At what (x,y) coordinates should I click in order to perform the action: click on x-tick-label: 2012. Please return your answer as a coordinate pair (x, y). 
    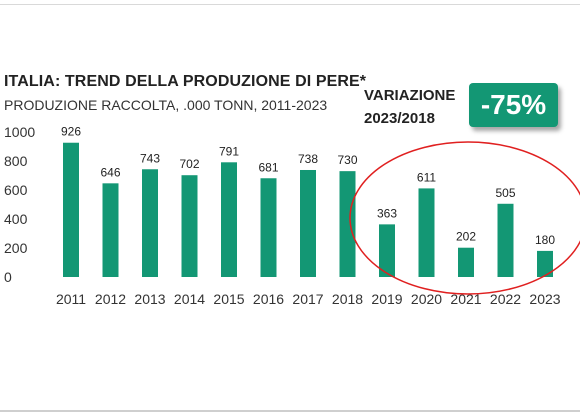
    Looking at the image, I should click on (110, 299).